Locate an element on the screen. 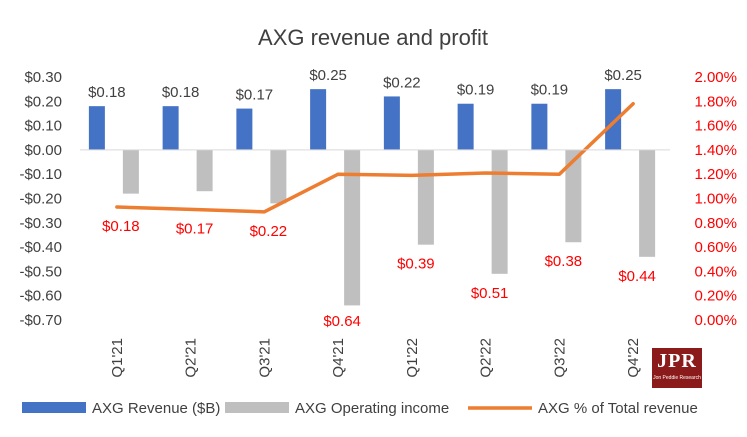  x-tick-label: Q3'22 is located at coordinates (559, 358).